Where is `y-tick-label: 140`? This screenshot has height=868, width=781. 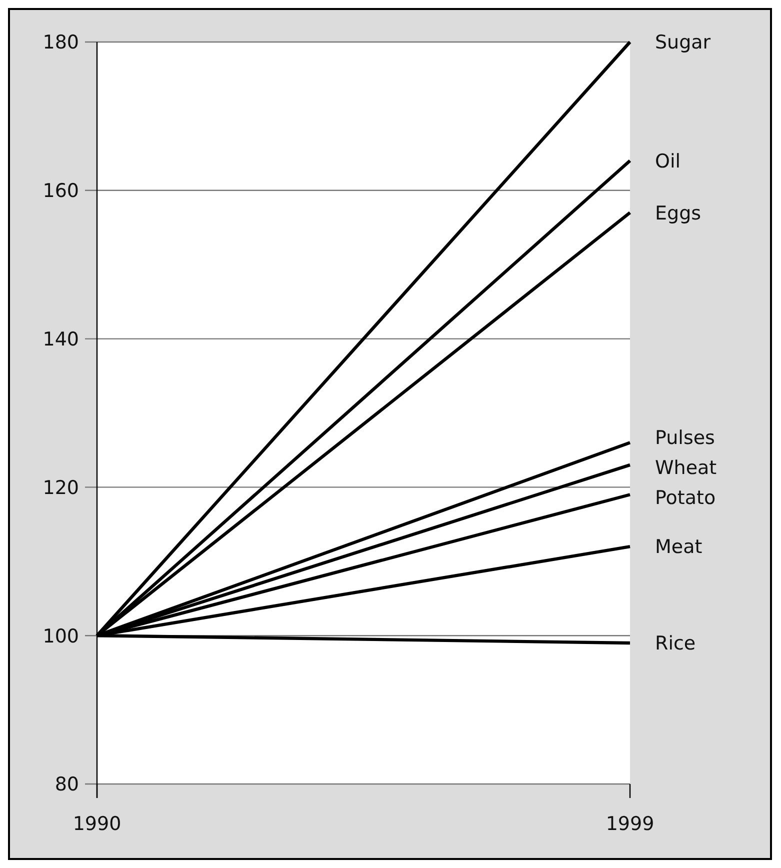
y-tick-label: 140 is located at coordinates (60, 339).